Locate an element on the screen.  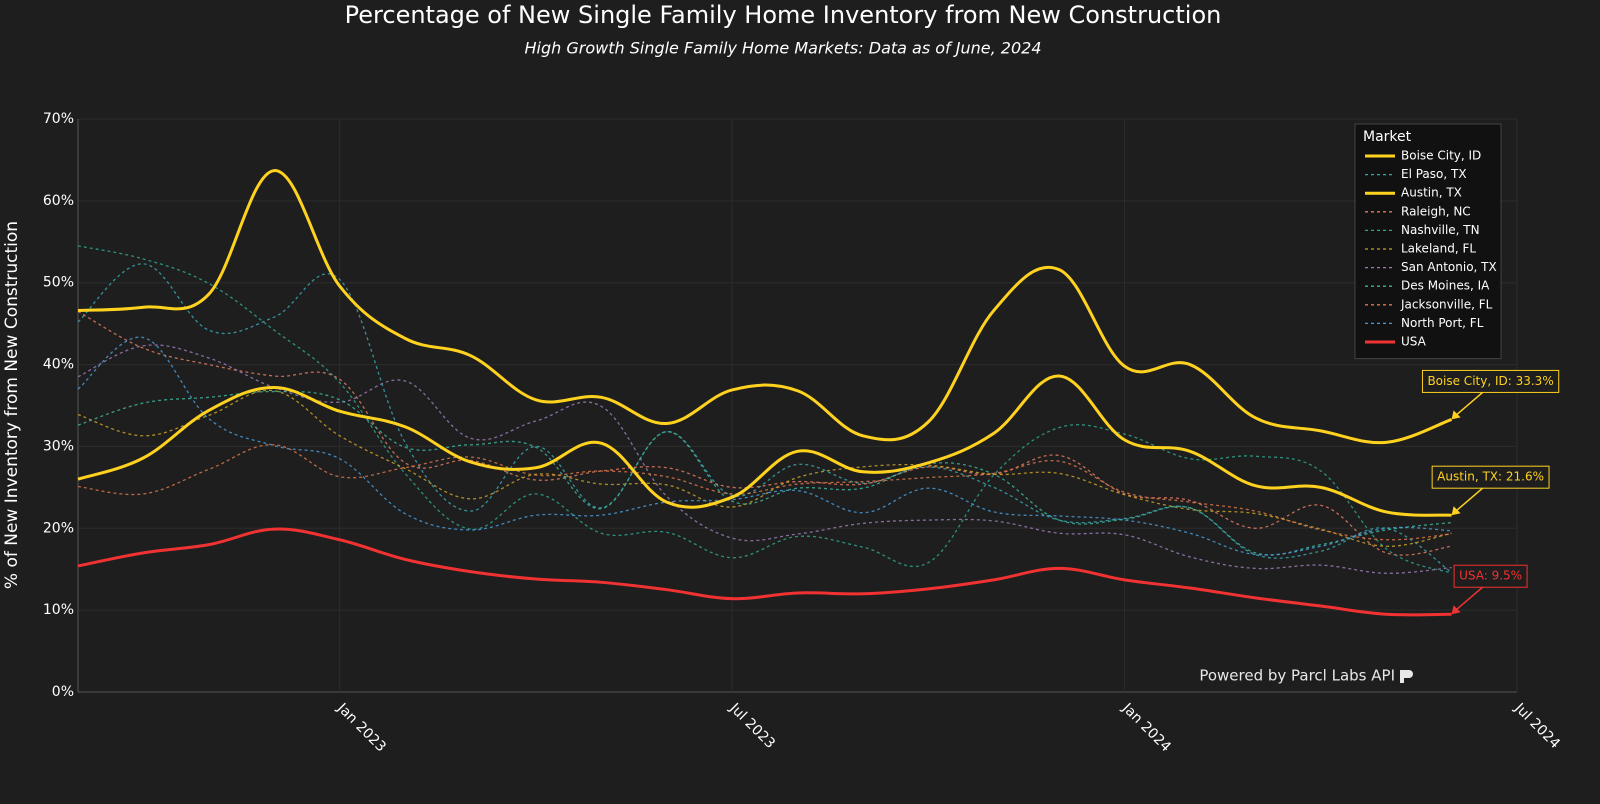
legend-label: Nashville, TN is located at coordinates (1440, 230).